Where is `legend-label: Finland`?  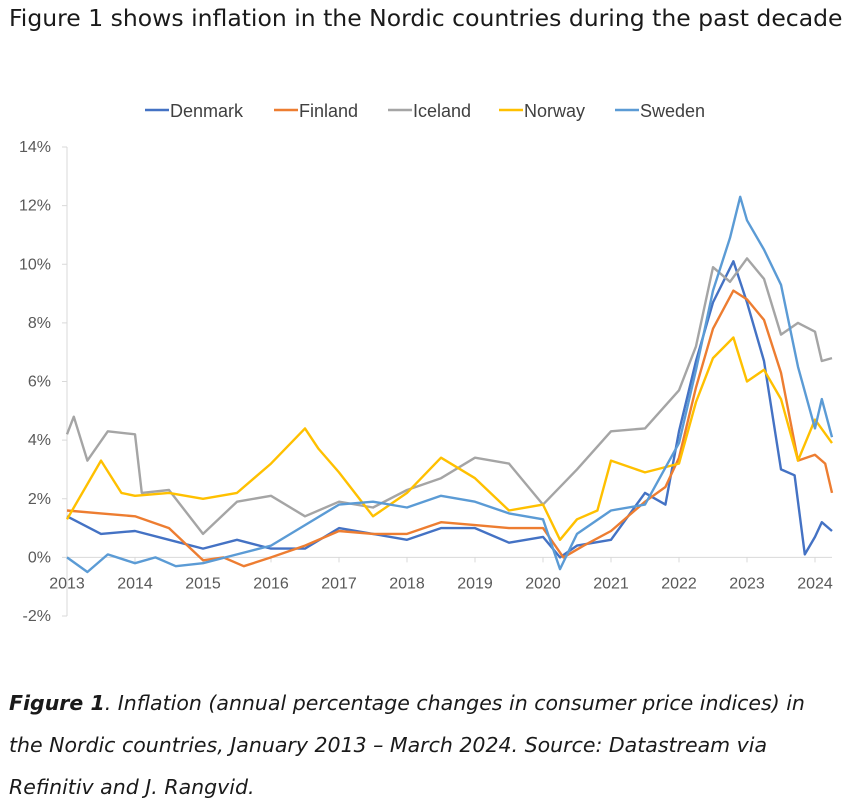 legend-label: Finland is located at coordinates (328, 111).